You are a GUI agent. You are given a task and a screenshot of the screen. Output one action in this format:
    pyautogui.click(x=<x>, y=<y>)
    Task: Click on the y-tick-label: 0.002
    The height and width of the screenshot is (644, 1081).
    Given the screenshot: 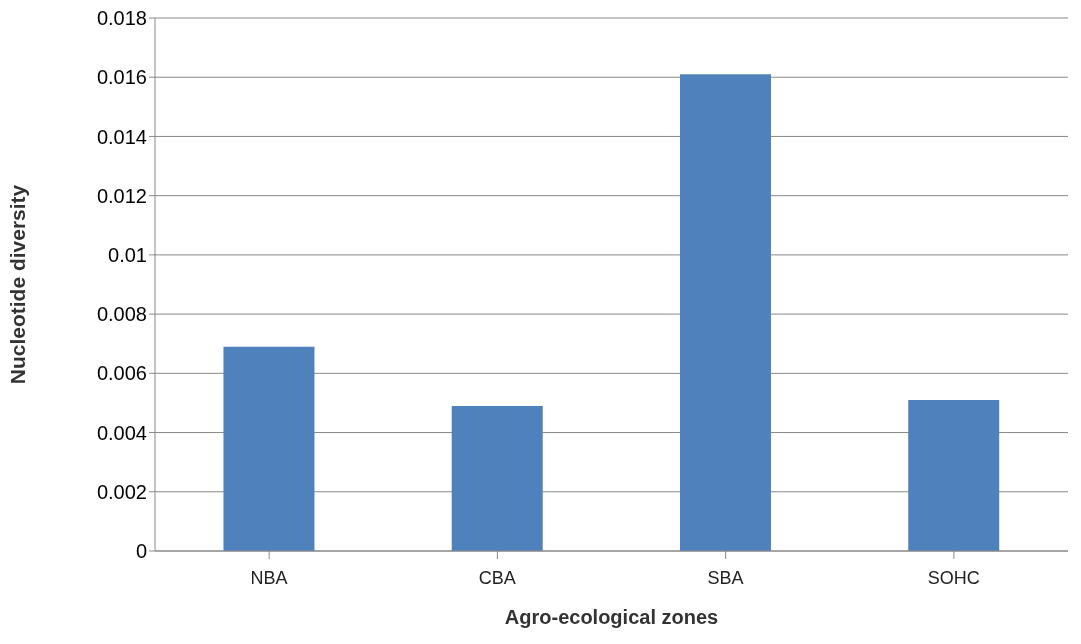 What is the action you would take?
    pyautogui.click(x=121, y=491)
    